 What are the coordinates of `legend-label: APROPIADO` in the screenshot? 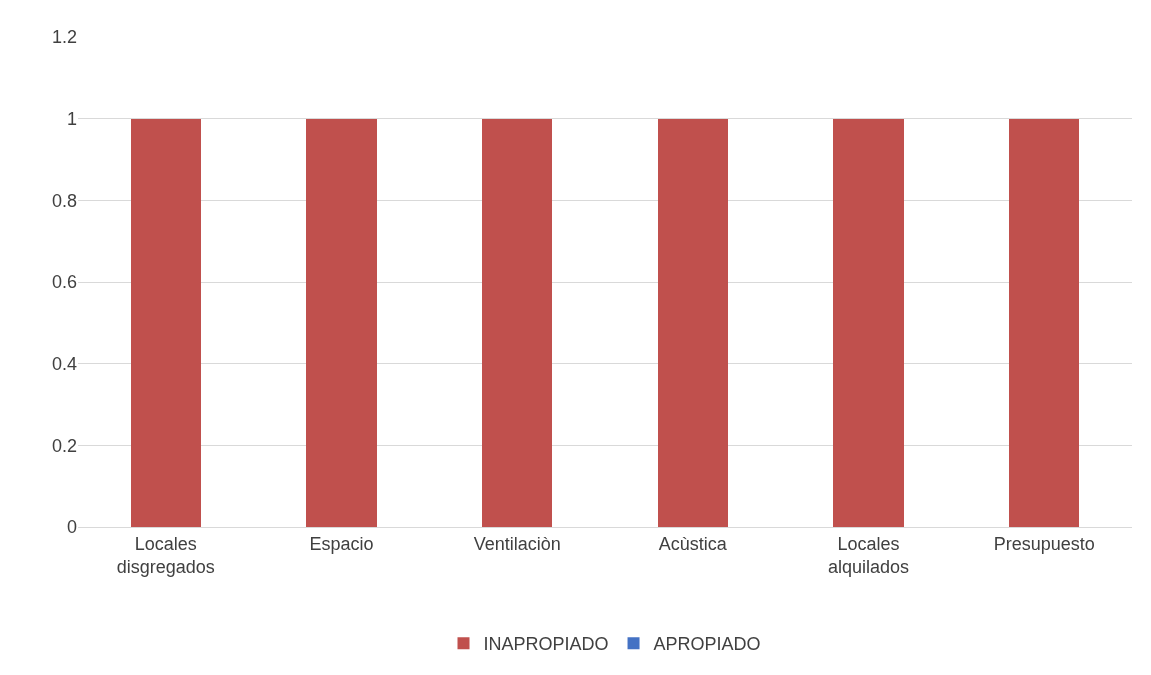 It's located at (707, 644).